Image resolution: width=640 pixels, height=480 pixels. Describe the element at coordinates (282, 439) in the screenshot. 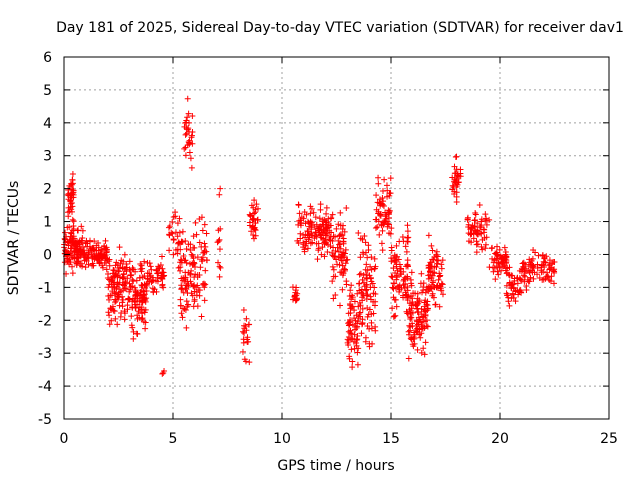

I see `x-tick-label: 10` at that location.